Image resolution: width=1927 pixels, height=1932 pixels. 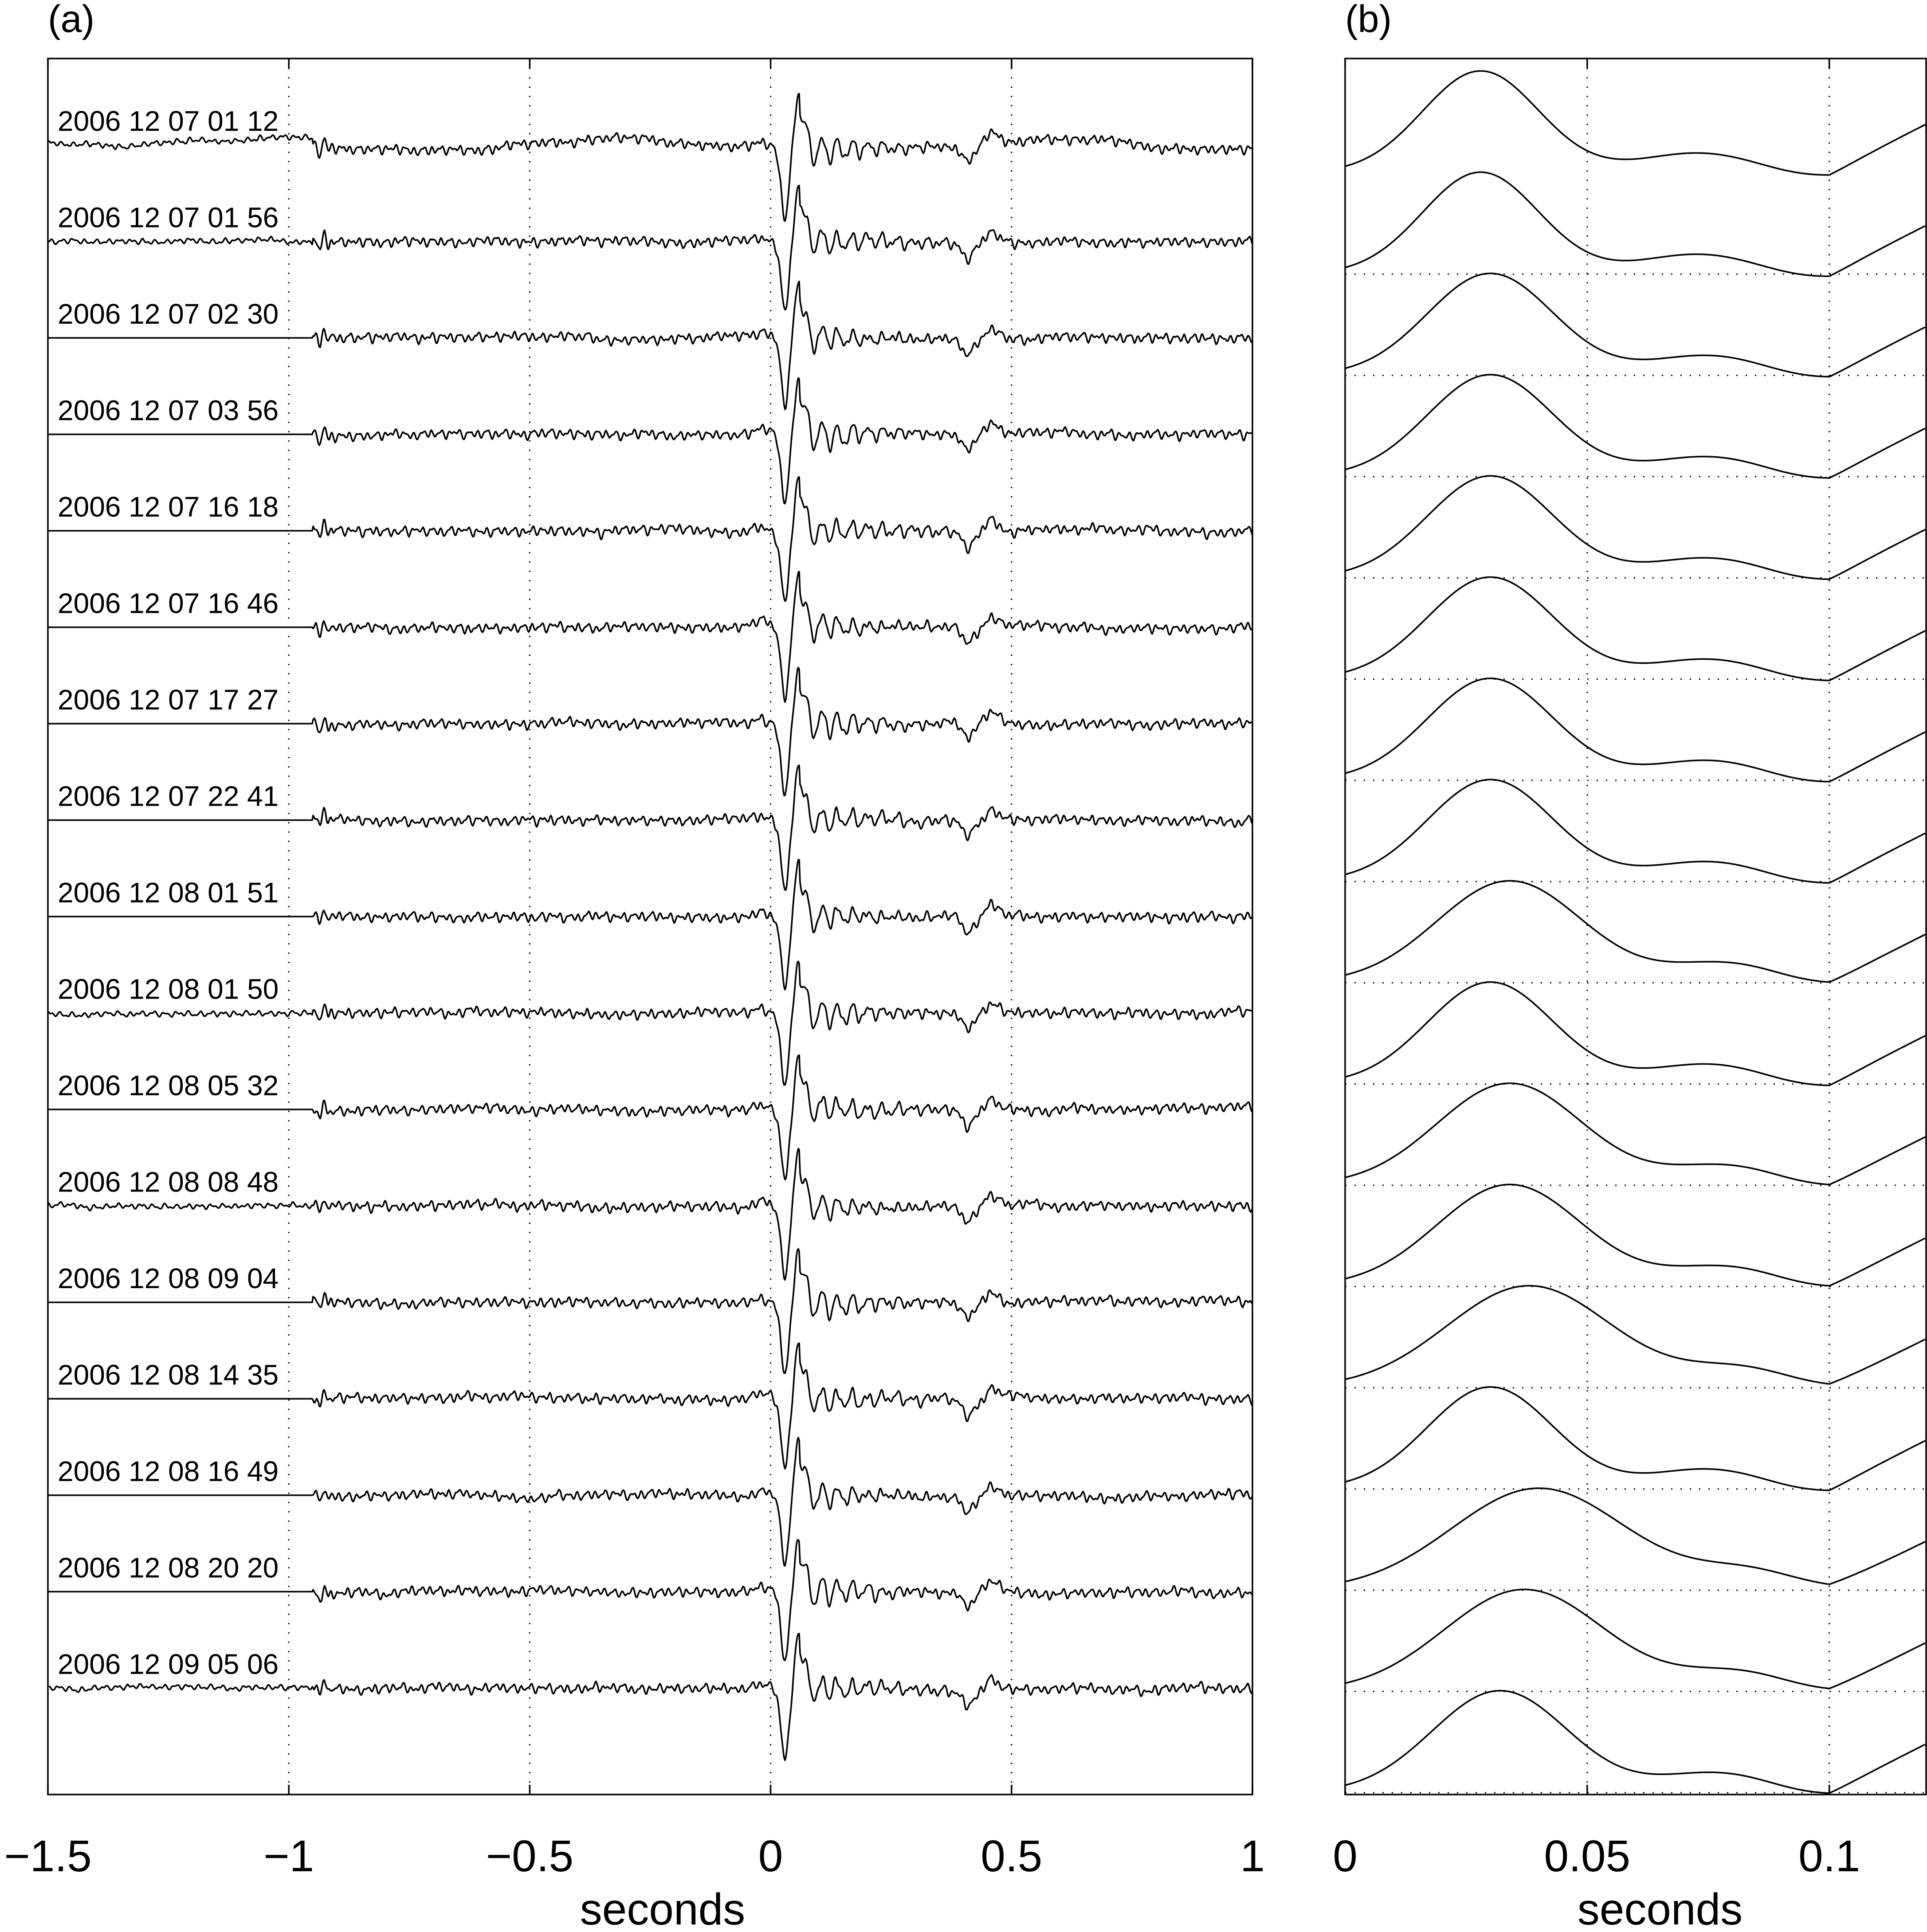 I want to click on panel-a-tick-label: −1.5, so click(x=47, y=1856).